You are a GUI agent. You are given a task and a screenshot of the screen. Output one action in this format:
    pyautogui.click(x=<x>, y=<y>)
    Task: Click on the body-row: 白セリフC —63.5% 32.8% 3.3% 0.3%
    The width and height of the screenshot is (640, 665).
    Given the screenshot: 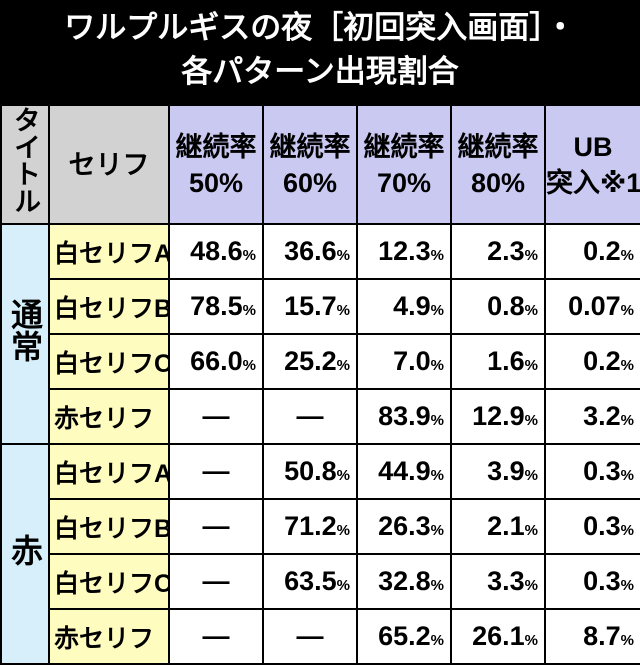 What is the action you would take?
    pyautogui.click(x=320, y=581)
    